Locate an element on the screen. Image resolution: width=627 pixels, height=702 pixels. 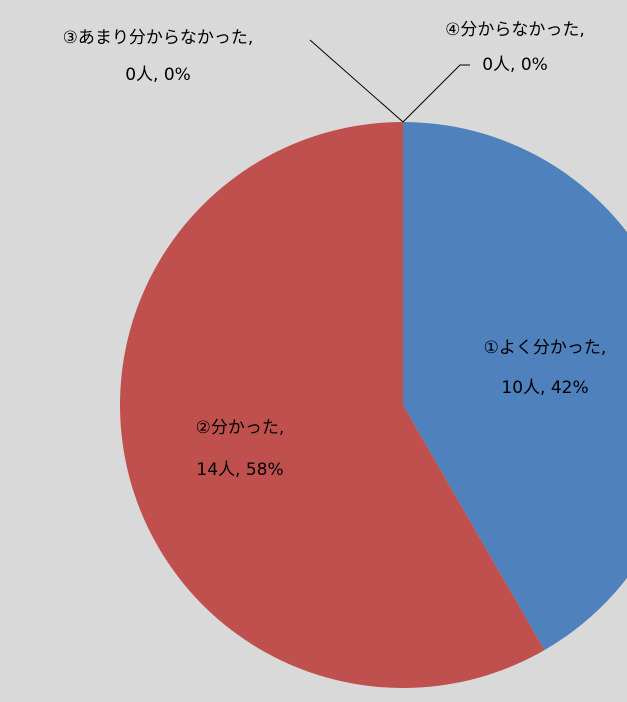
value-label: 10人 is located at coordinates (520, 388).